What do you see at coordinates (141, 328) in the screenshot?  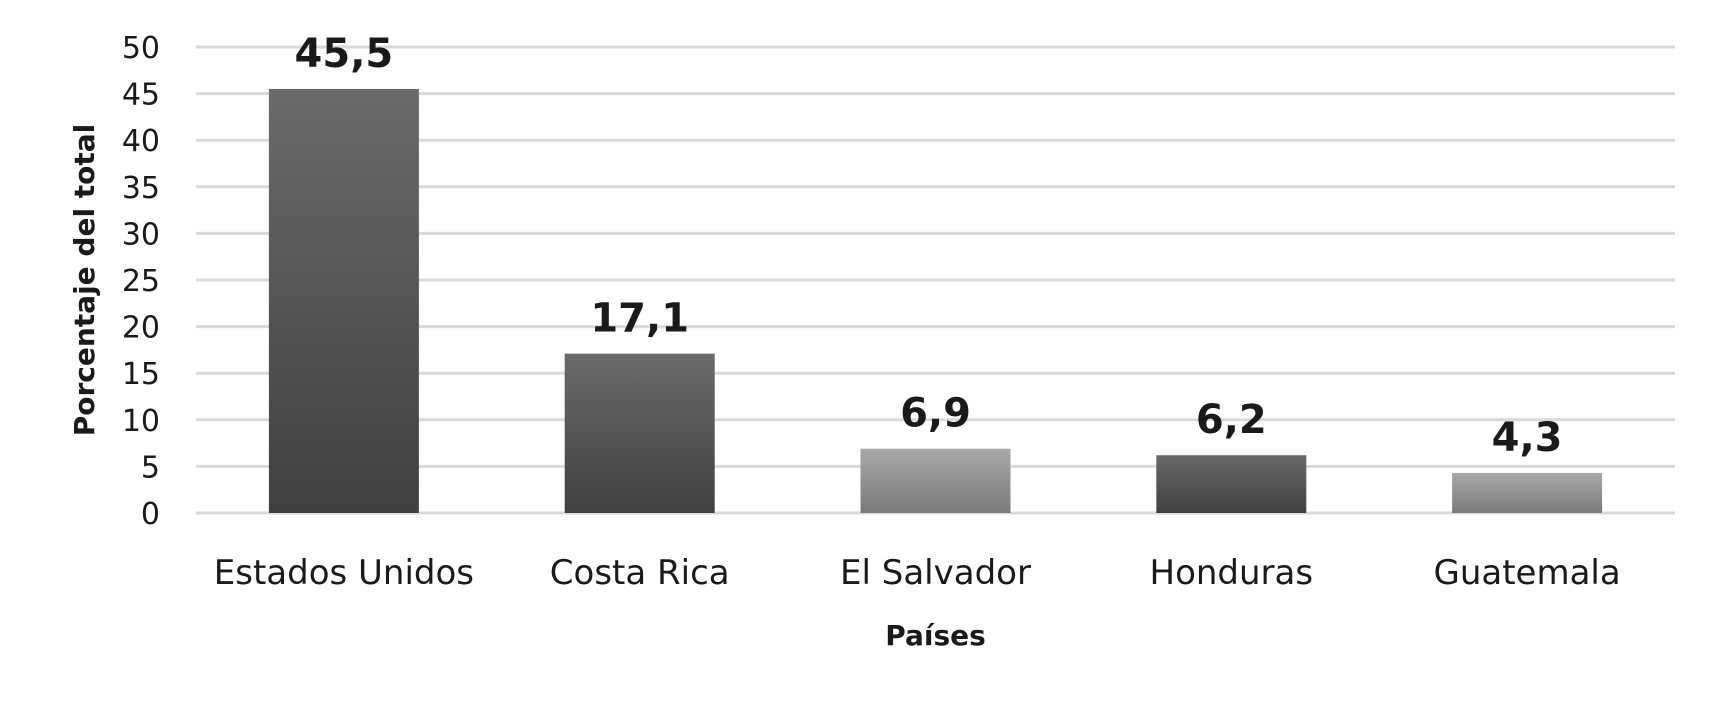 I see `y-tick-label: 20` at bounding box center [141, 328].